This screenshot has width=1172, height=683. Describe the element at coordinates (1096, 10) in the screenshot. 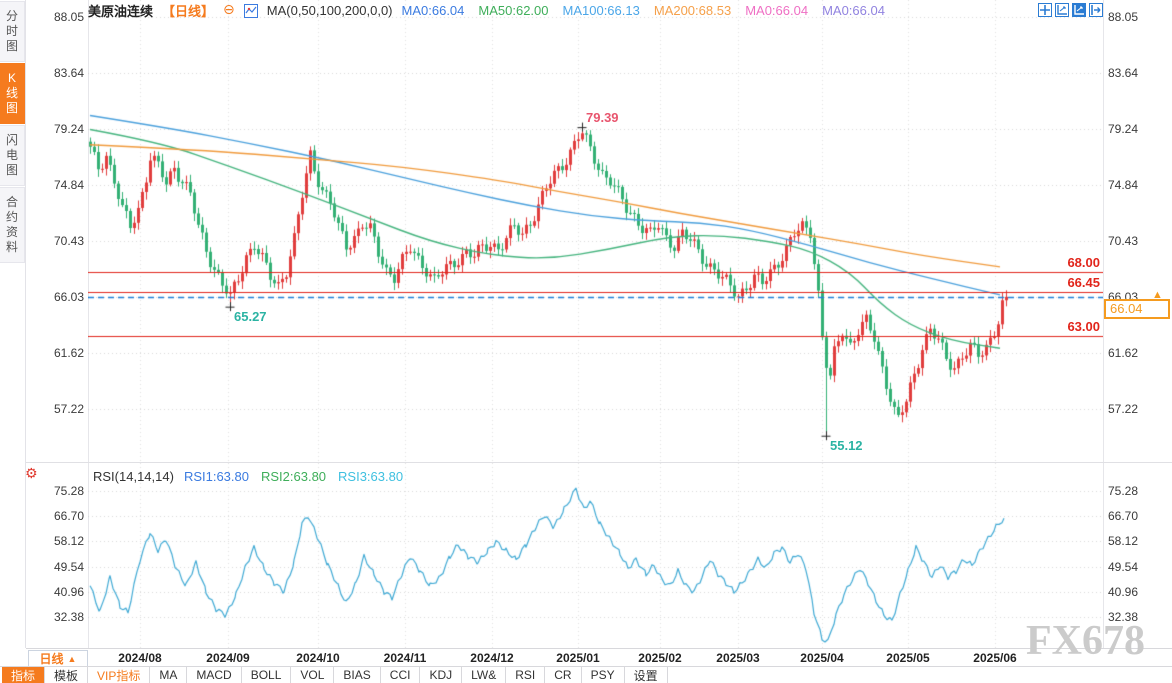

I see `pan-right-icon` at that location.